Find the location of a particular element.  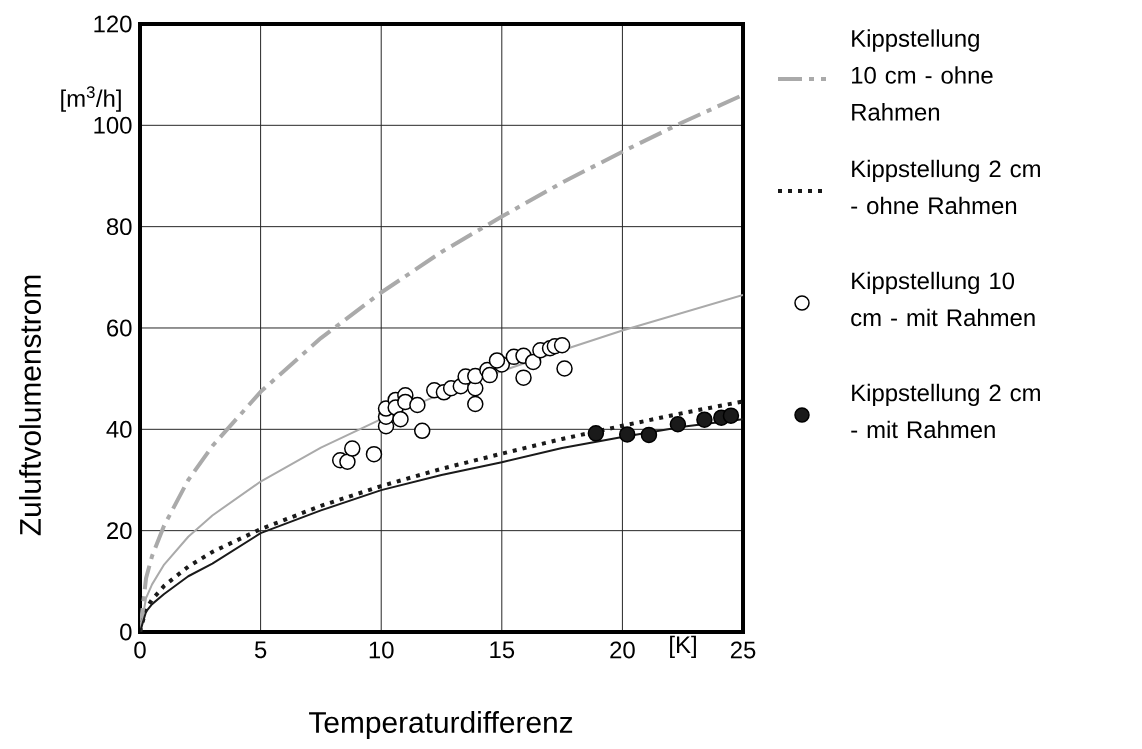

y-tick-label: 40 is located at coordinates (119, 429).